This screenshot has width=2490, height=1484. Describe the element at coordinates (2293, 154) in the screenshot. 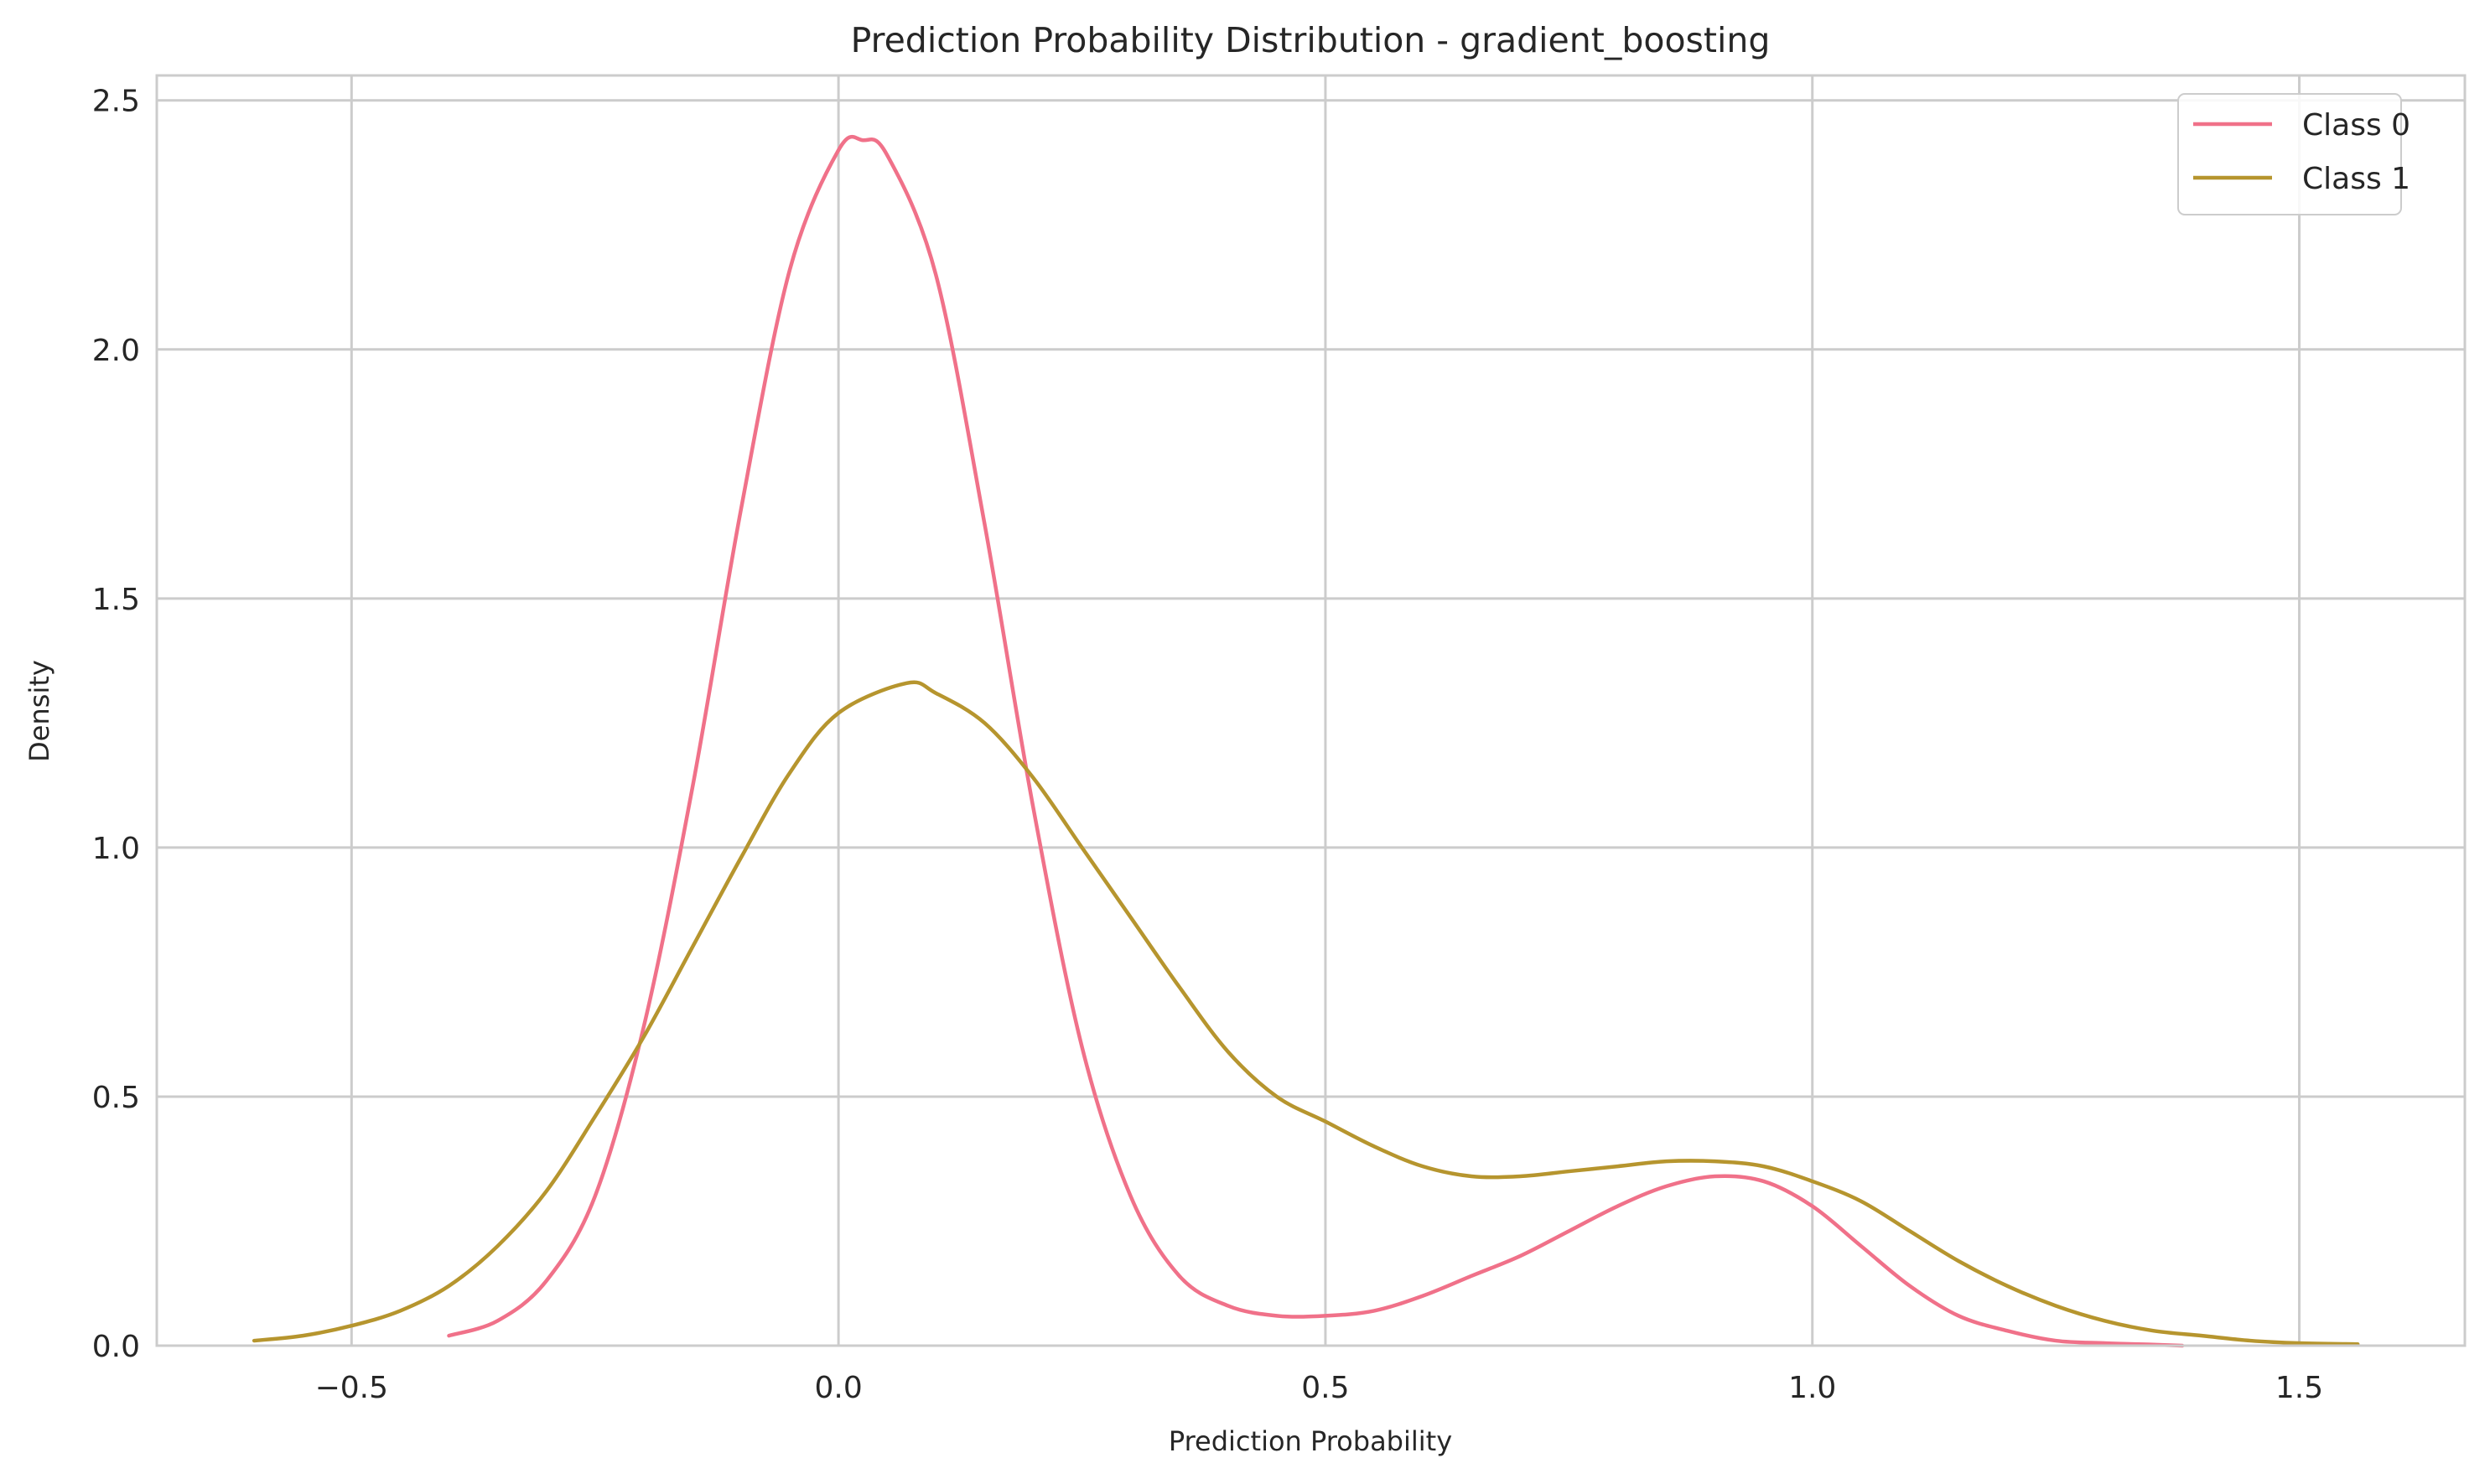

I see `legend: Class 0 Class 1` at that location.